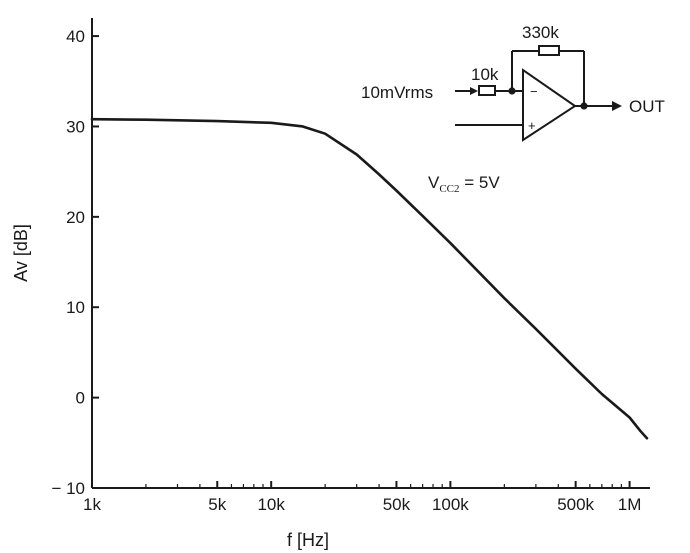 This screenshot has width=690, height=553. What do you see at coordinates (584, 106) in the screenshot?
I see `output-node-dot` at bounding box center [584, 106].